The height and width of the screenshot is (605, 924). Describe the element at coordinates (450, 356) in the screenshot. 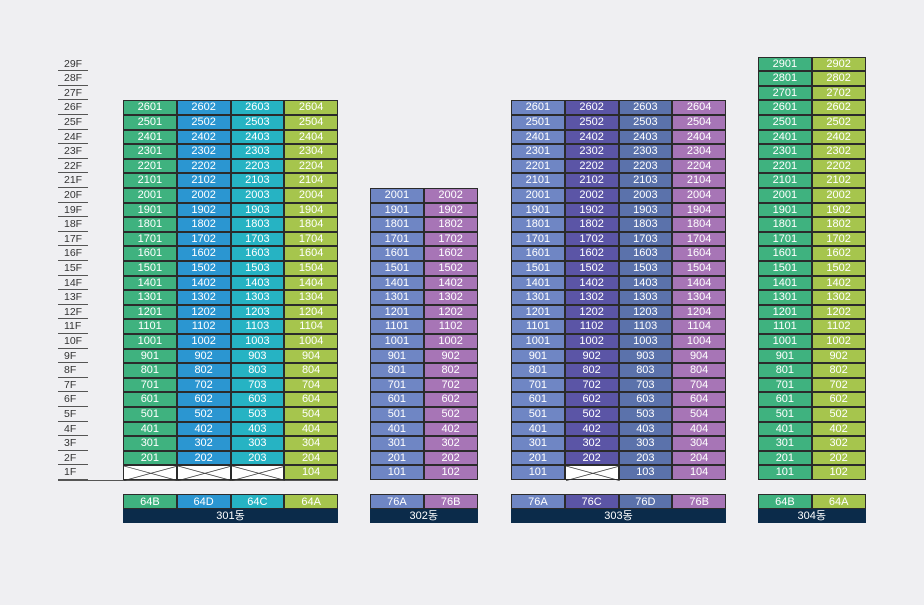

I see `unit-cell: 902` at that location.